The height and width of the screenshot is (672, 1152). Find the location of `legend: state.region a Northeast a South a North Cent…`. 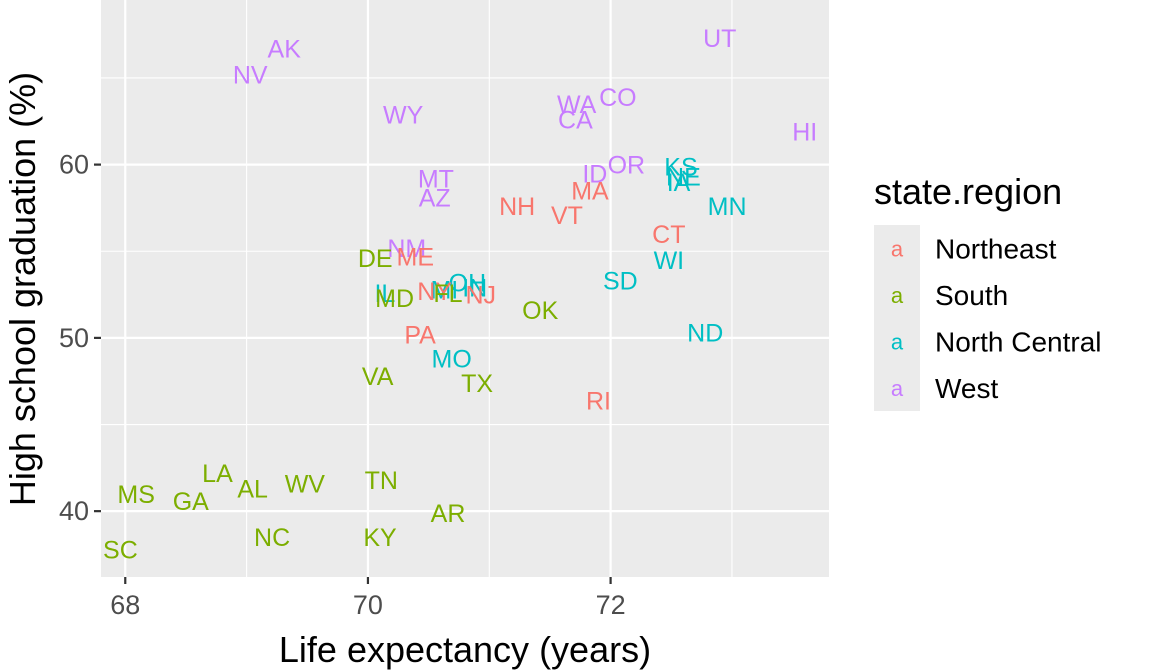

legend: state.region a Northeast a South a North Cent… is located at coordinates (988, 291).